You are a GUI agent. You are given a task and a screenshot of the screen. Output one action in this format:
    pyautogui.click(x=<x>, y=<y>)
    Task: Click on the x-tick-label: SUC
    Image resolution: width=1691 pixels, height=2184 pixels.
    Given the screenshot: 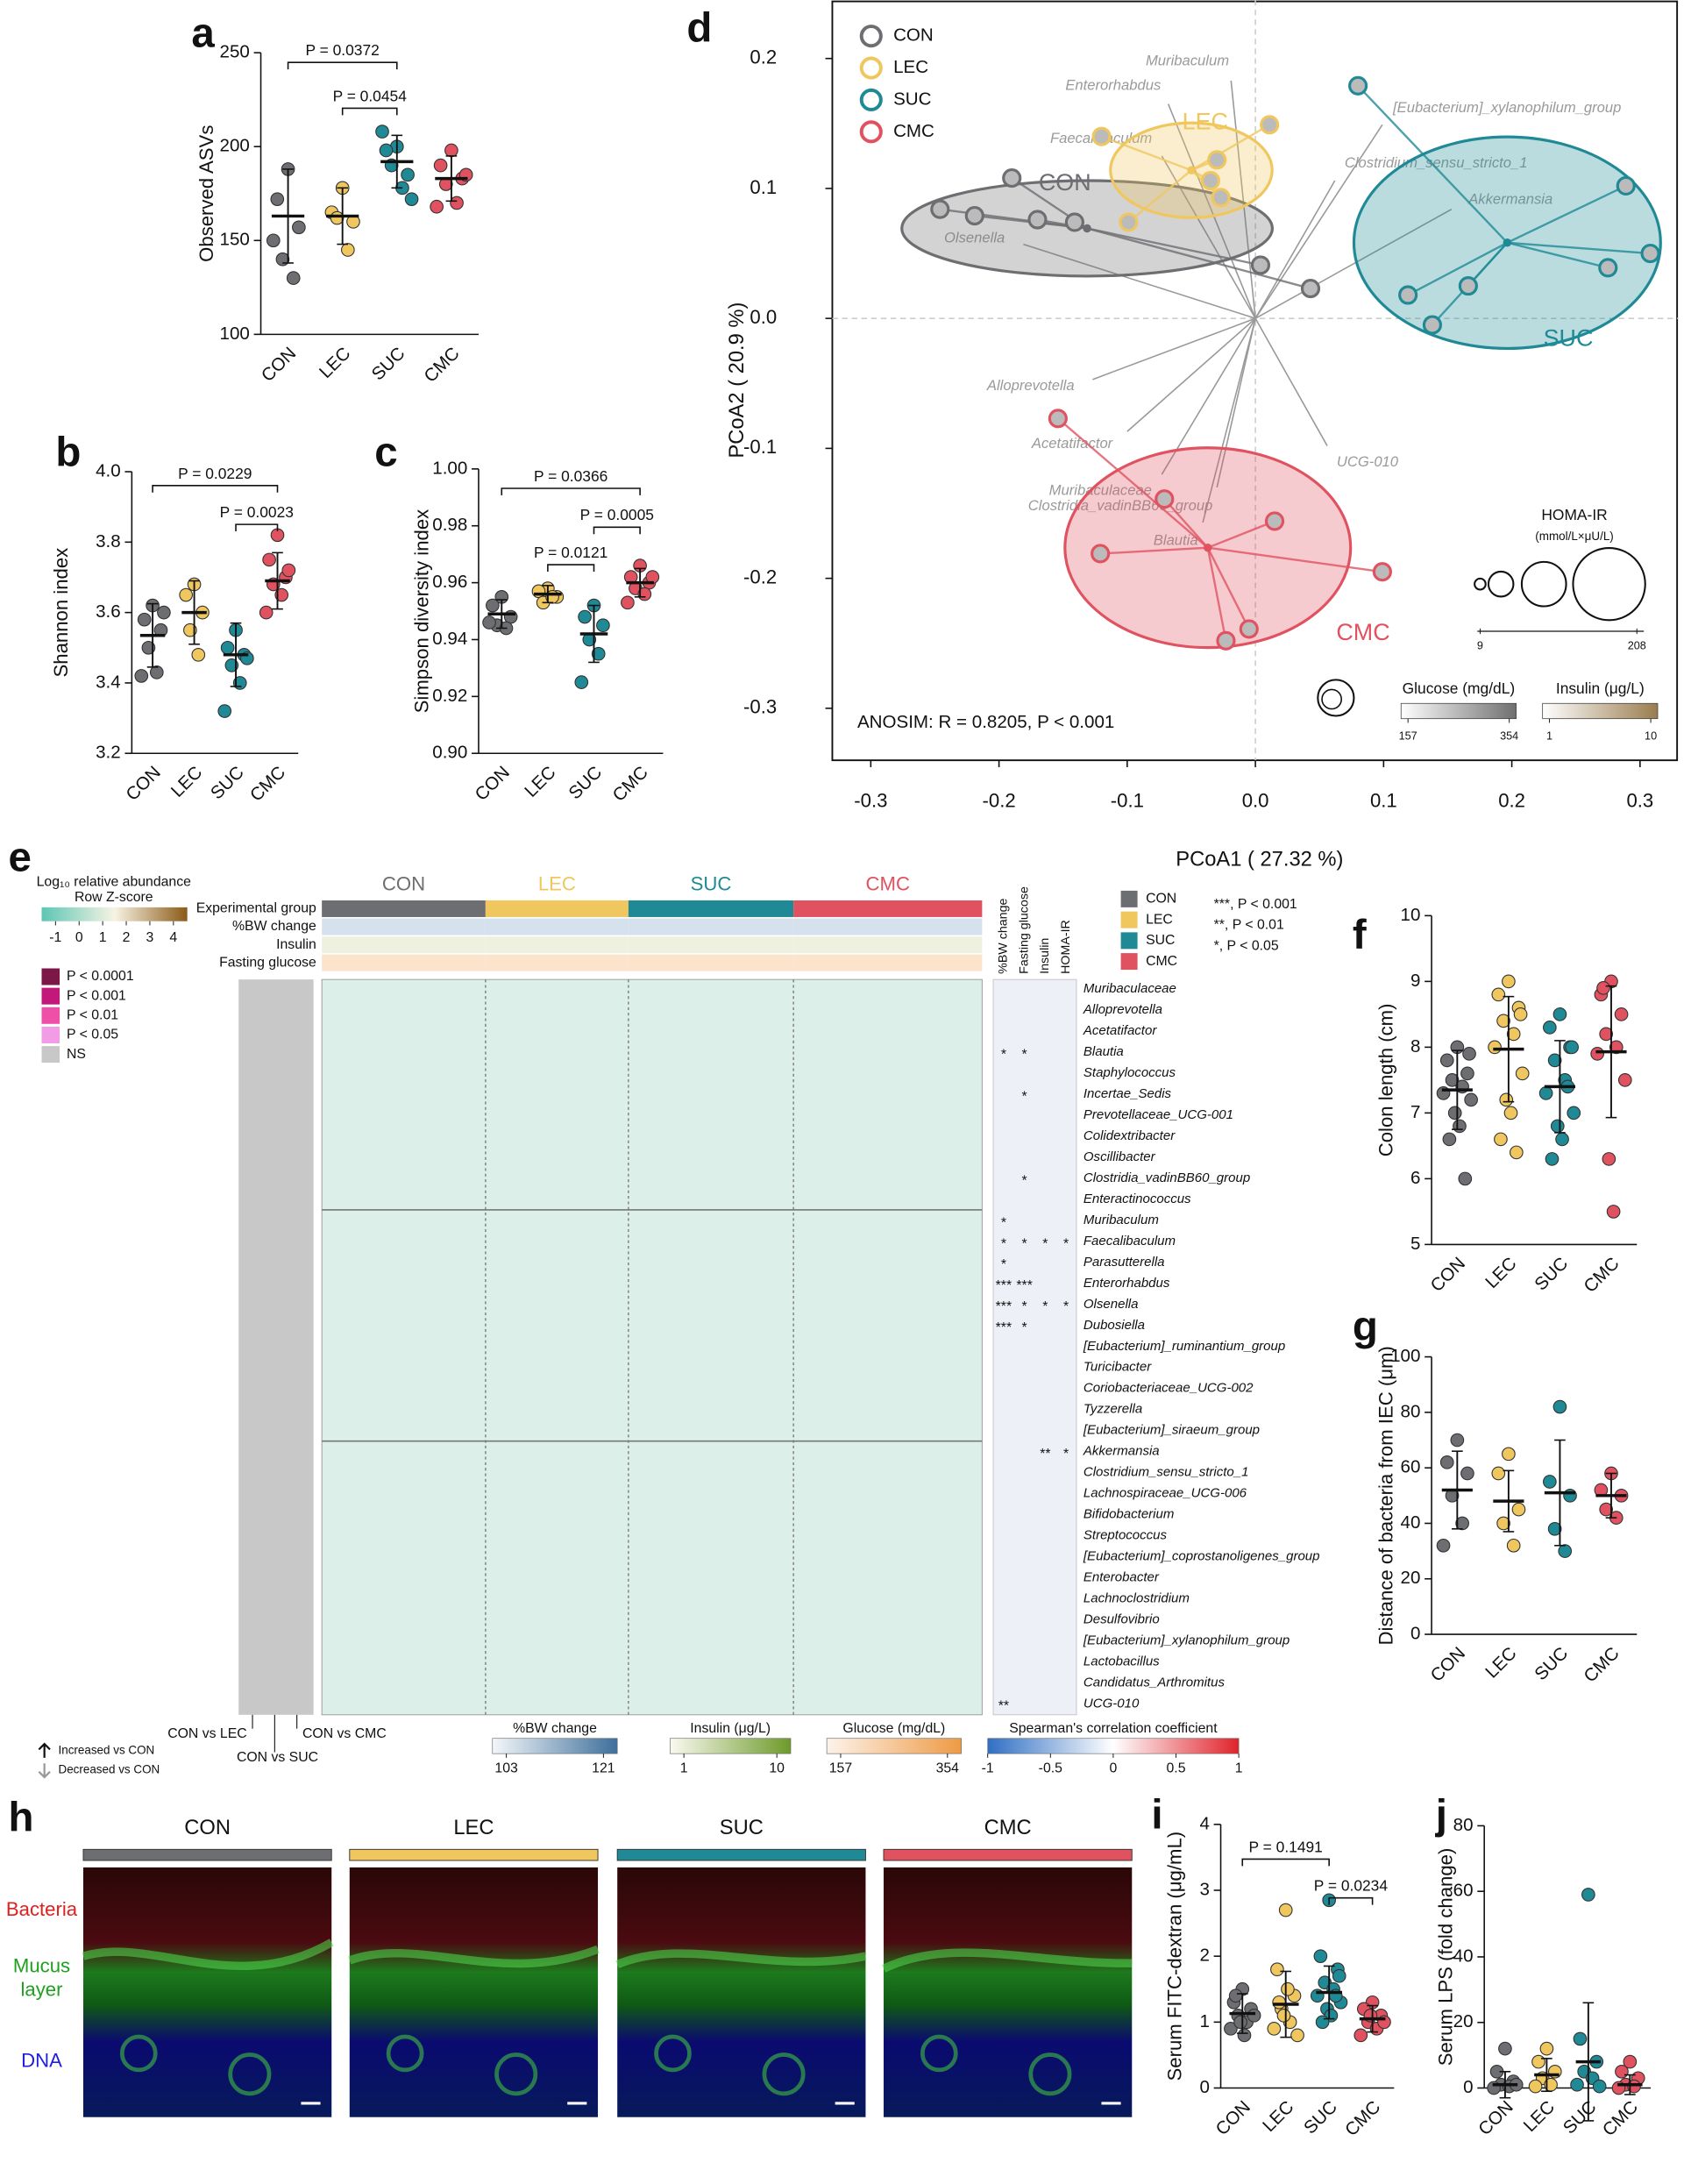 What is the action you would take?
    pyautogui.click(x=388, y=363)
    